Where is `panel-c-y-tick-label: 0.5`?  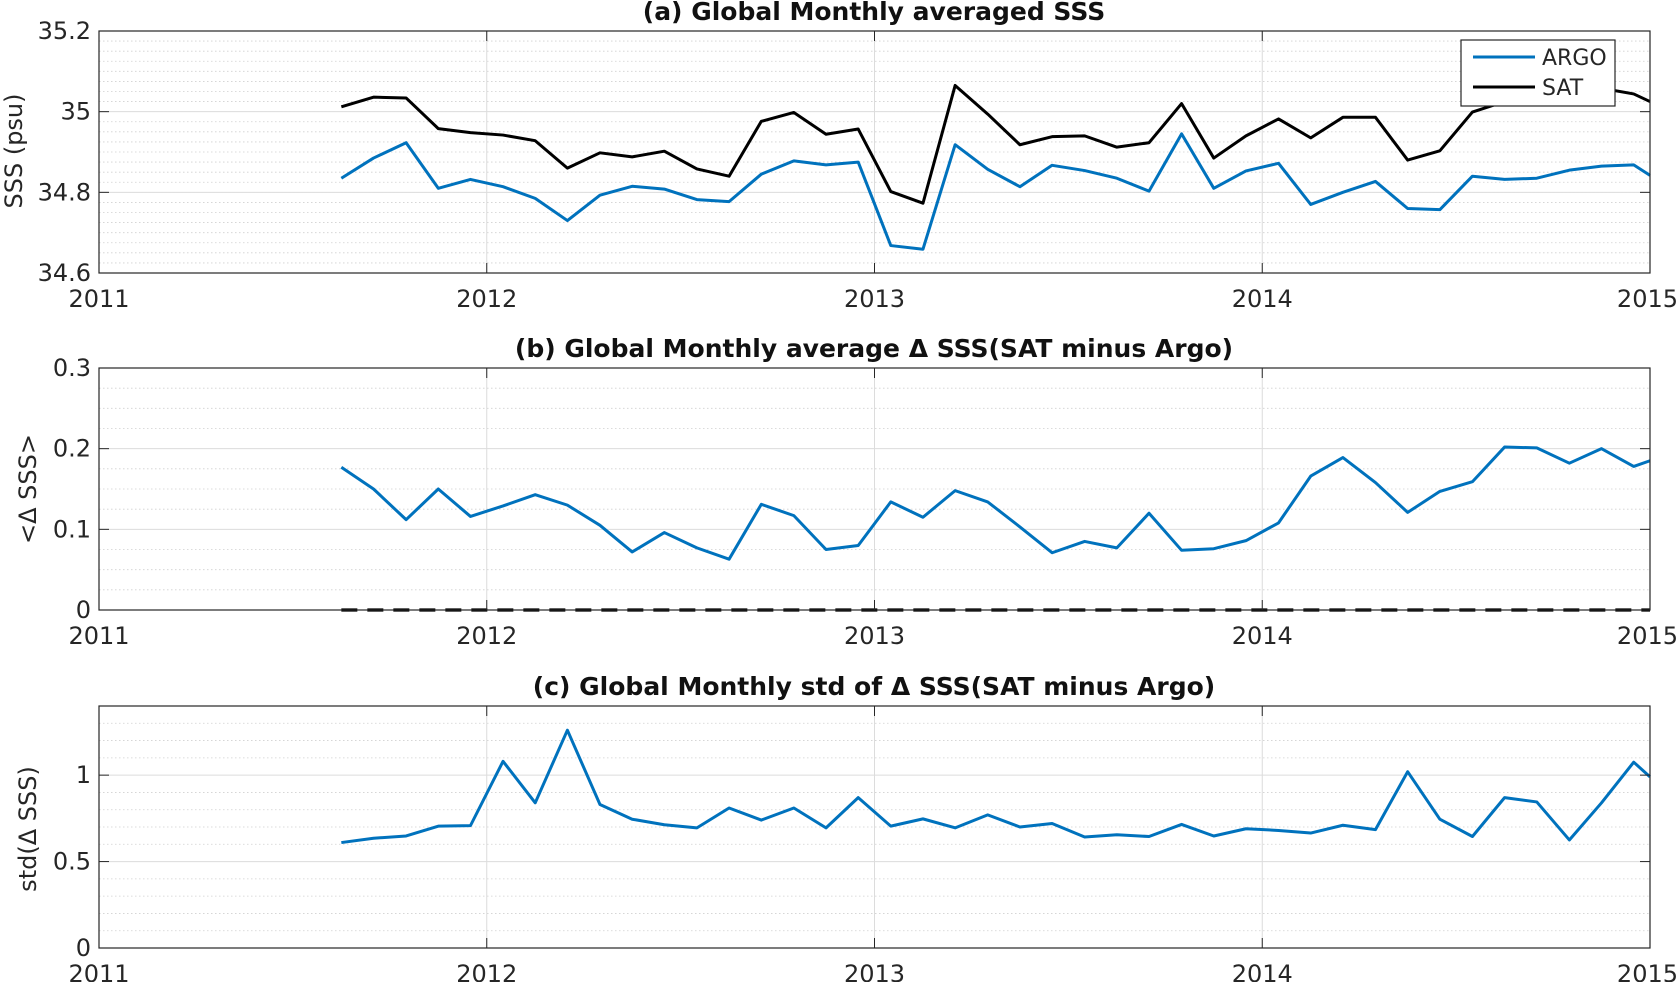
panel-c-y-tick-label: 0.5 is located at coordinates (72, 862).